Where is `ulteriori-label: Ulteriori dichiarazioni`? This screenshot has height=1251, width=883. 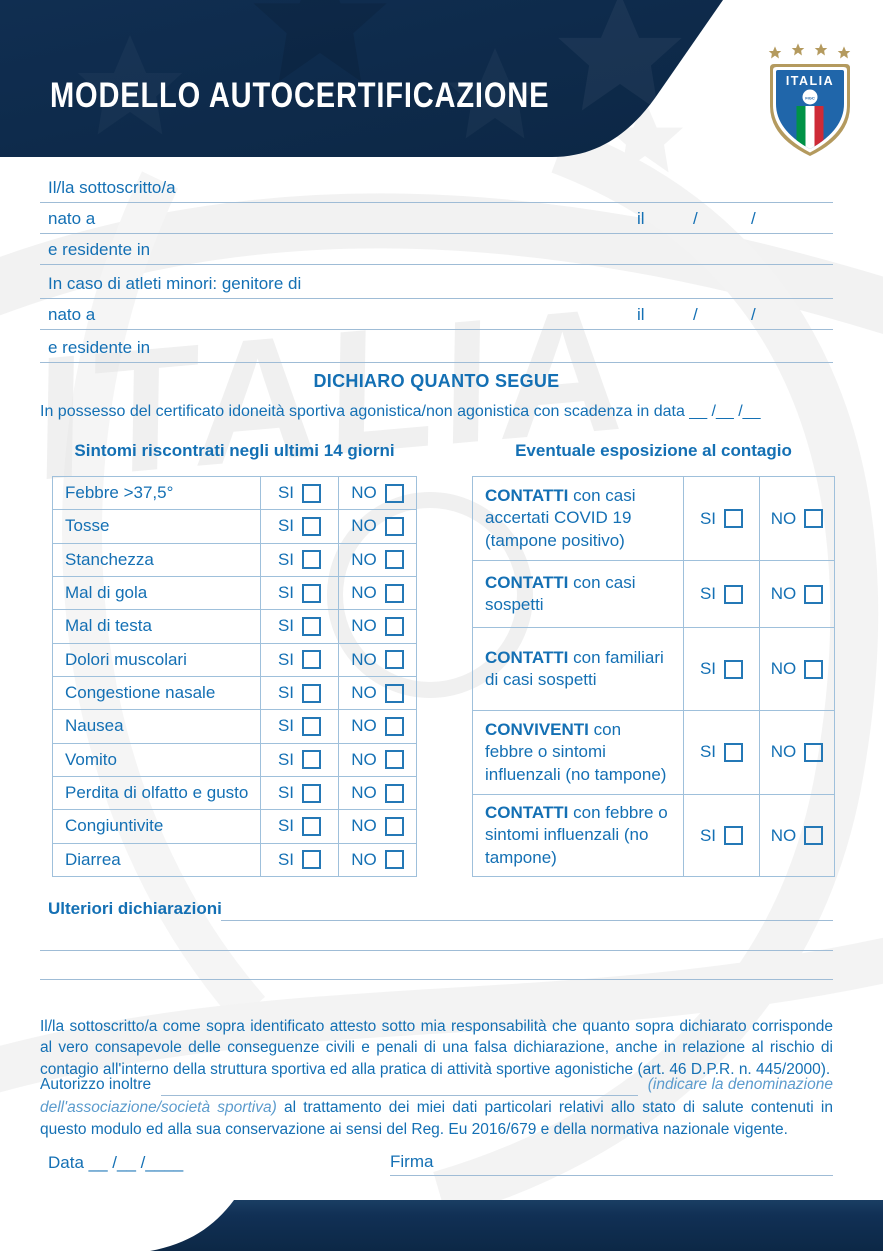
ulteriori-label: Ulteriori dichiarazioni is located at coordinates (135, 908).